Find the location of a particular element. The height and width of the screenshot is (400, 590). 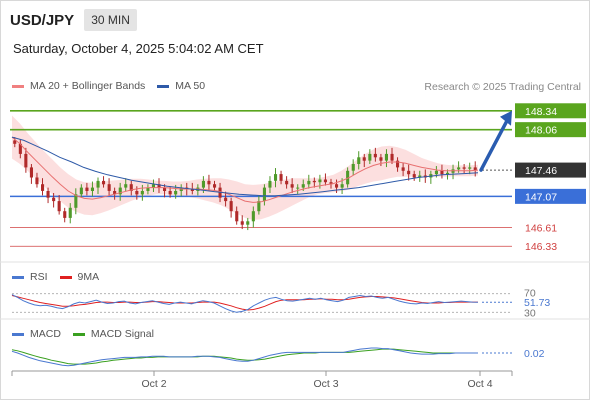

macd-legend: MACD MACD Signal is located at coordinates (89, 334).